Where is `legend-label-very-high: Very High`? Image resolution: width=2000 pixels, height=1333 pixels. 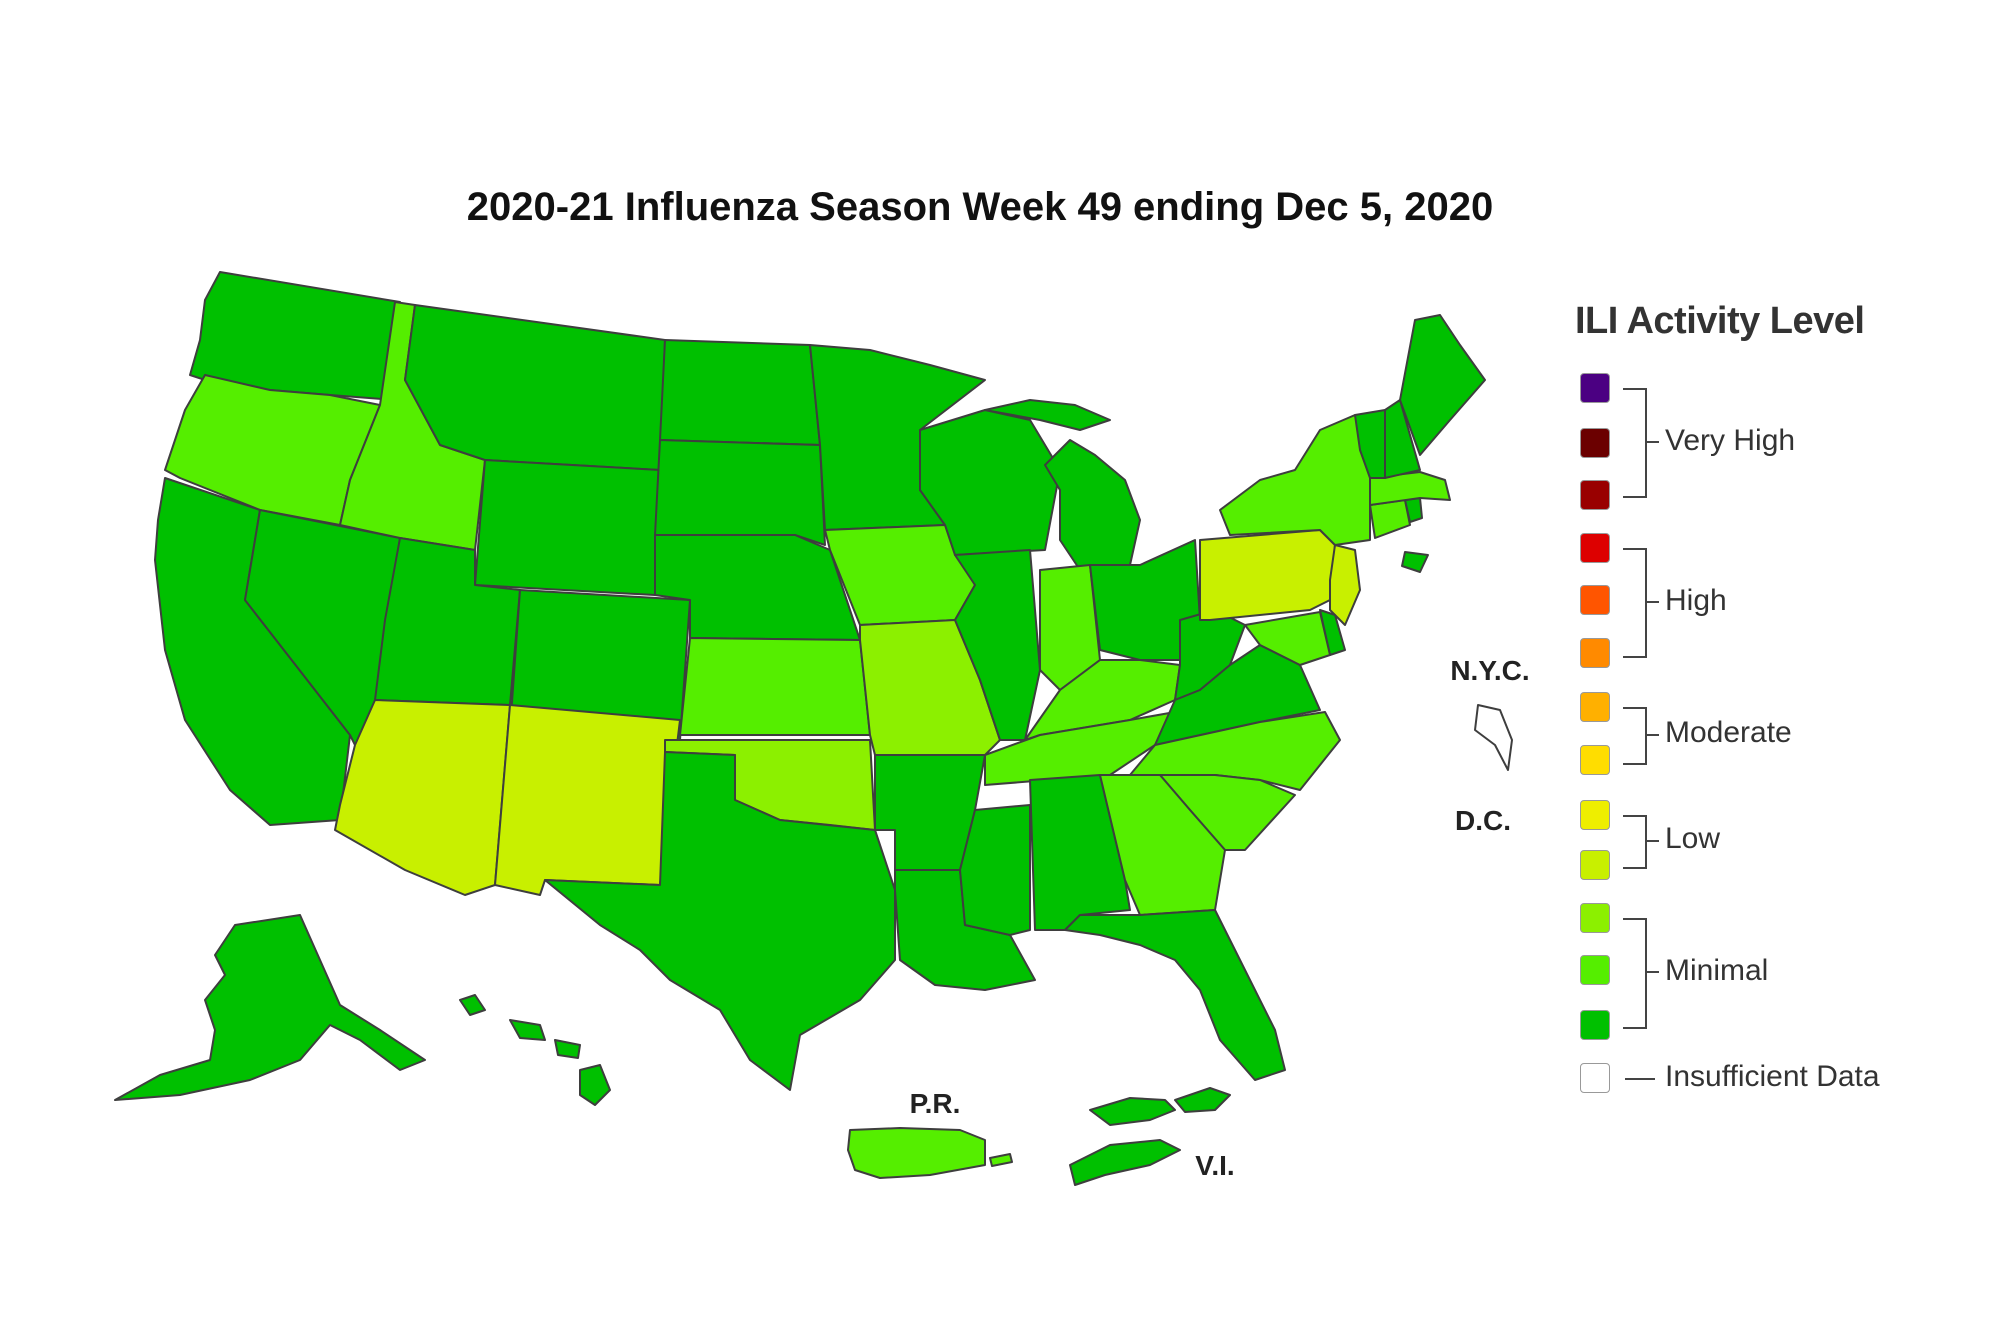 legend-label-very-high: Very High is located at coordinates (1730, 440).